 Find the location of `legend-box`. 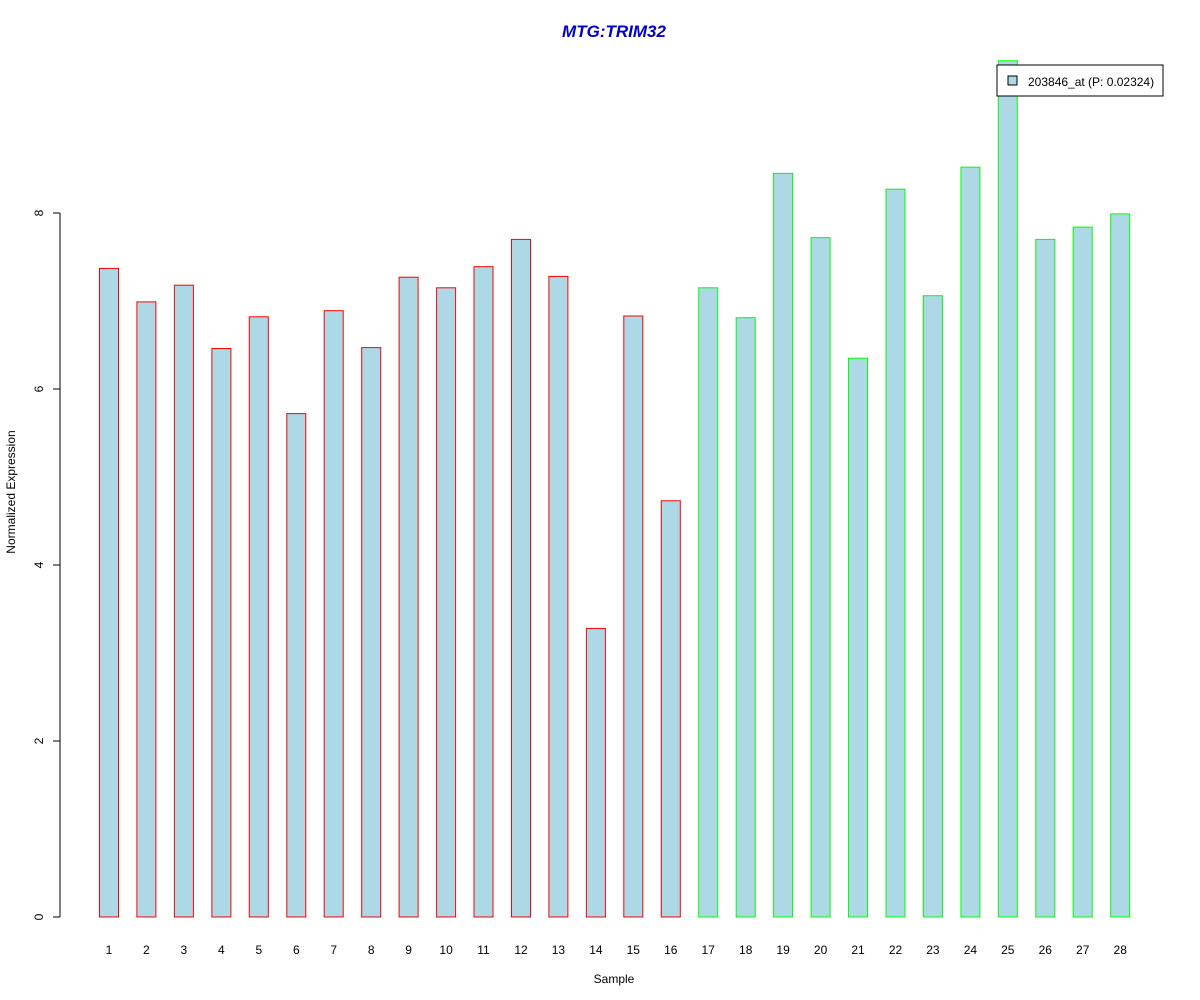

legend-box is located at coordinates (1080, 80).